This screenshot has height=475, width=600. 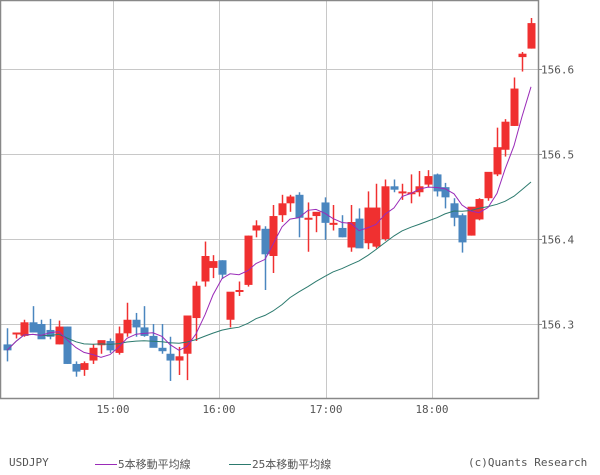 I want to click on x-tick-label: 18:00, so click(x=431, y=409).